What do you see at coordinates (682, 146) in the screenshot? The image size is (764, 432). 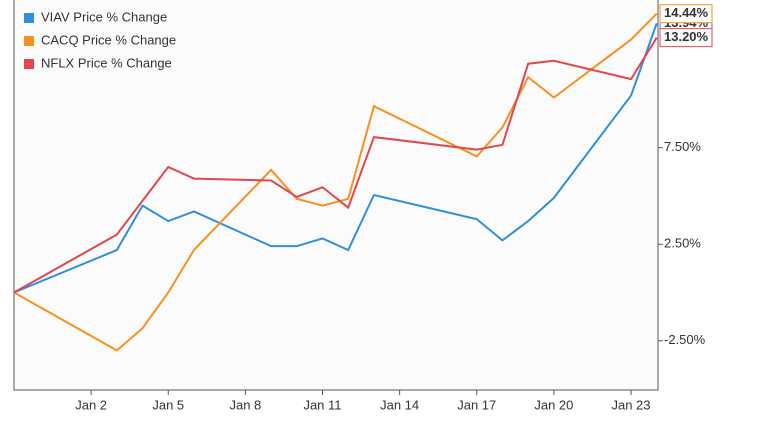 I see `y-tick-label: 7.50%` at bounding box center [682, 146].